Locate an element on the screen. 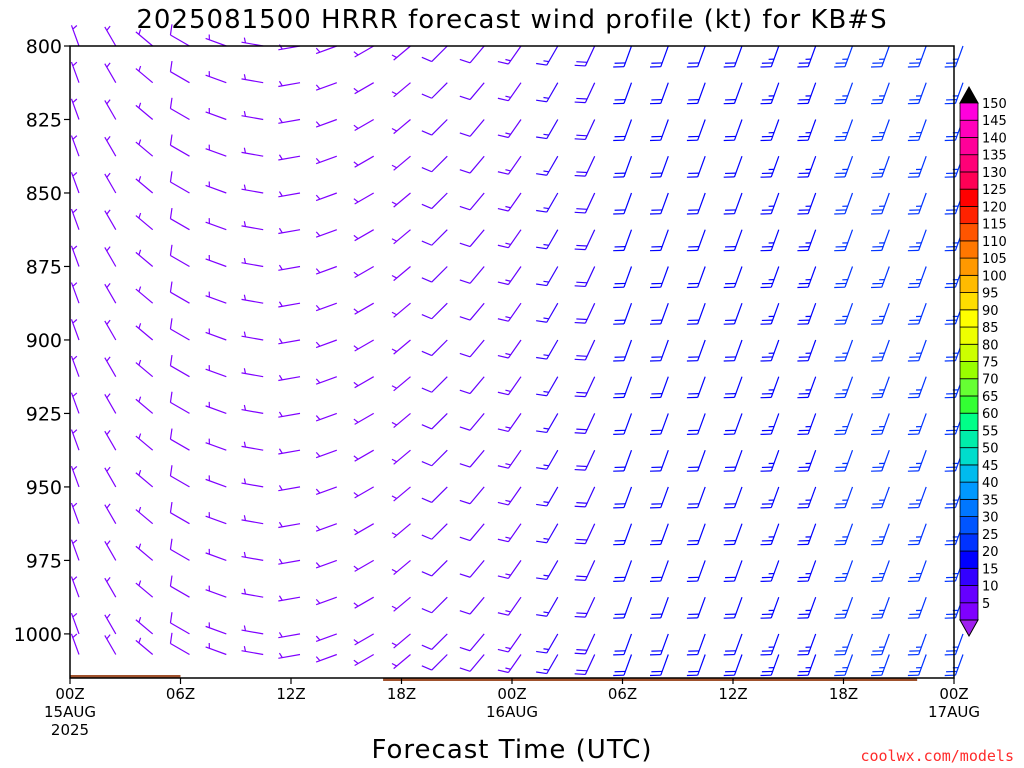  colorbar-label: 55 is located at coordinates (990, 431).